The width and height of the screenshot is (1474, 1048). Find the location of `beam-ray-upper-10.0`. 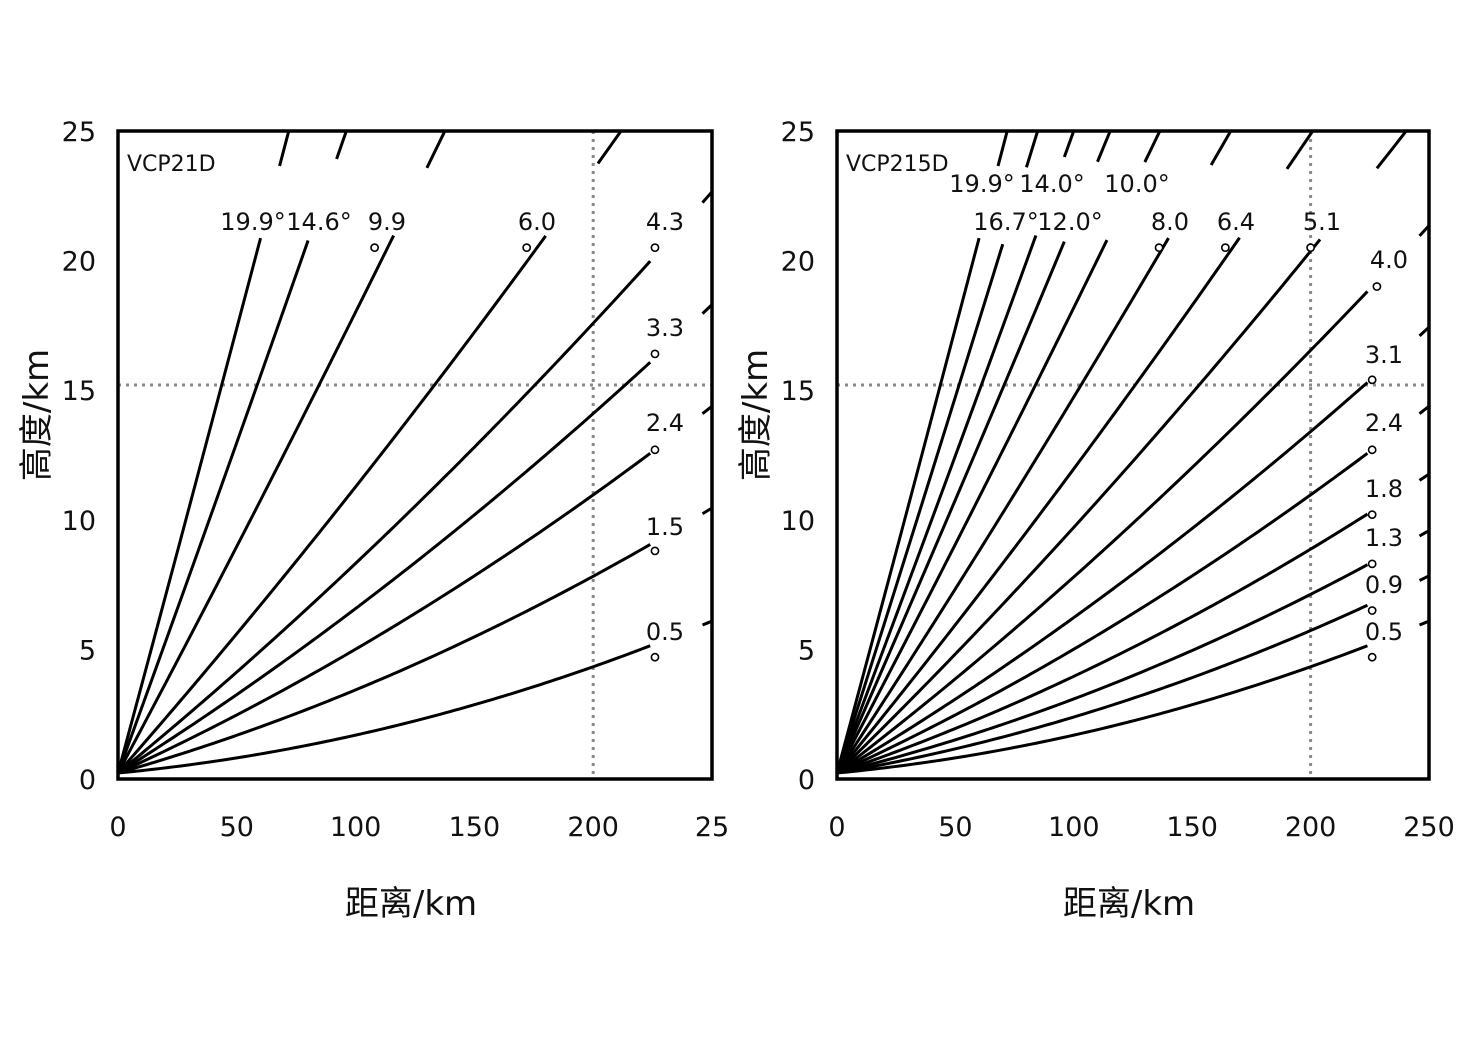

beam-ray-upper-10.0 is located at coordinates (1152, 147).